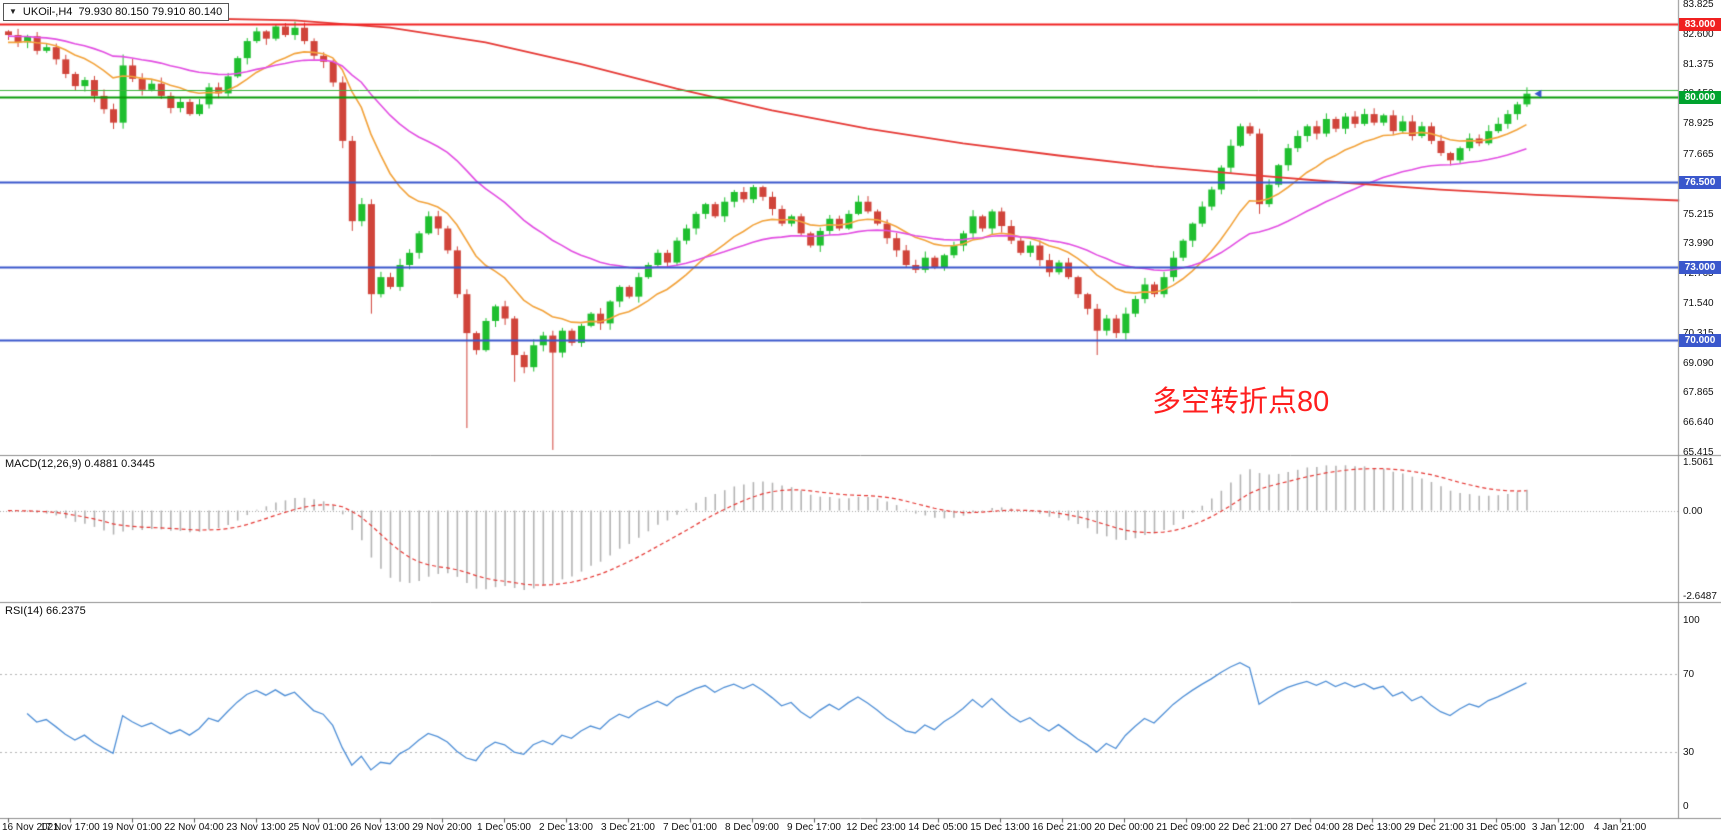  What do you see at coordinates (318, 827) in the screenshot?
I see `time-axis-label: 25 Nov 01:00` at bounding box center [318, 827].